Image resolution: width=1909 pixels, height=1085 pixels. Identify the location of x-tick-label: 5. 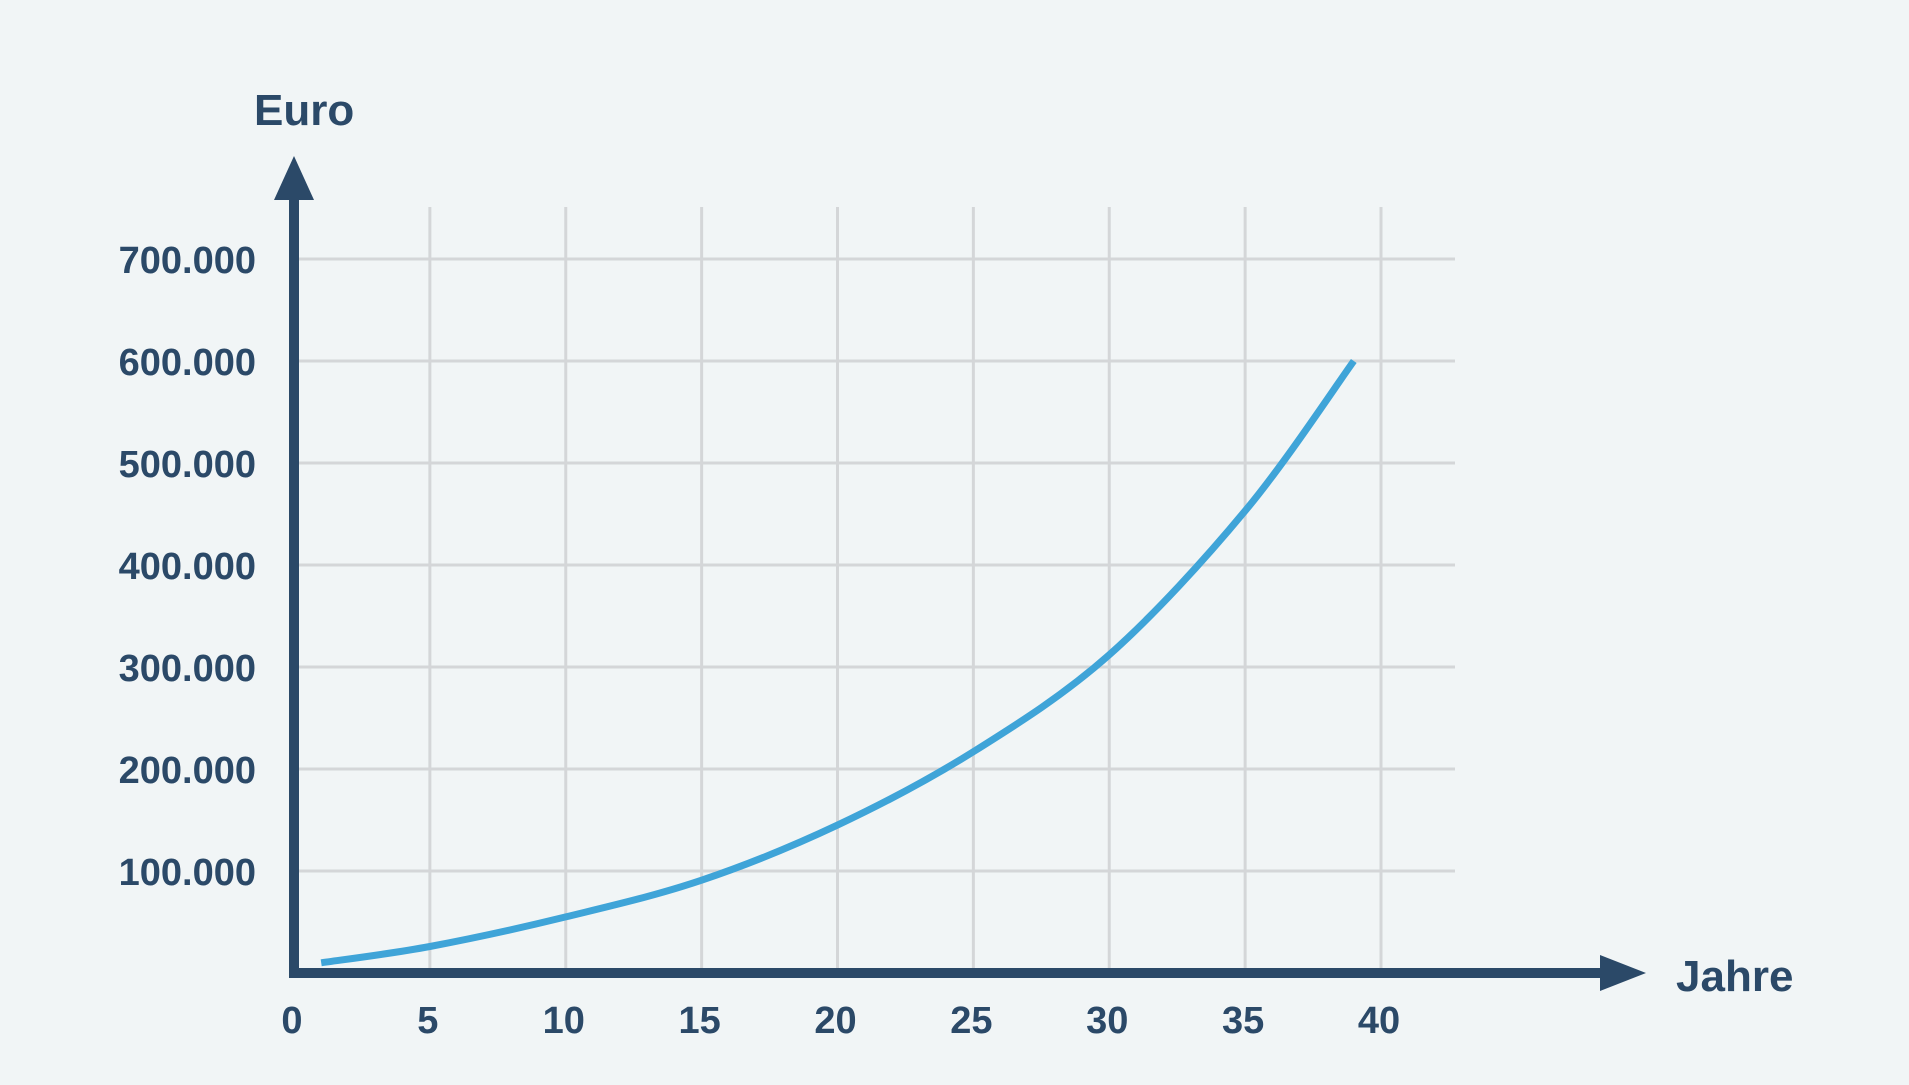
(427, 1021).